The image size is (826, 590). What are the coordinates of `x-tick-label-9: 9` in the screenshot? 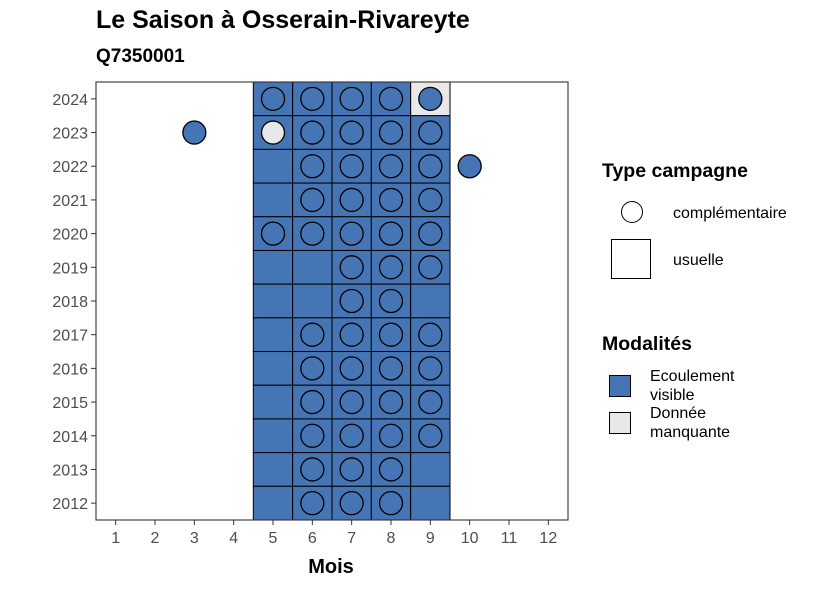 It's located at (430, 538).